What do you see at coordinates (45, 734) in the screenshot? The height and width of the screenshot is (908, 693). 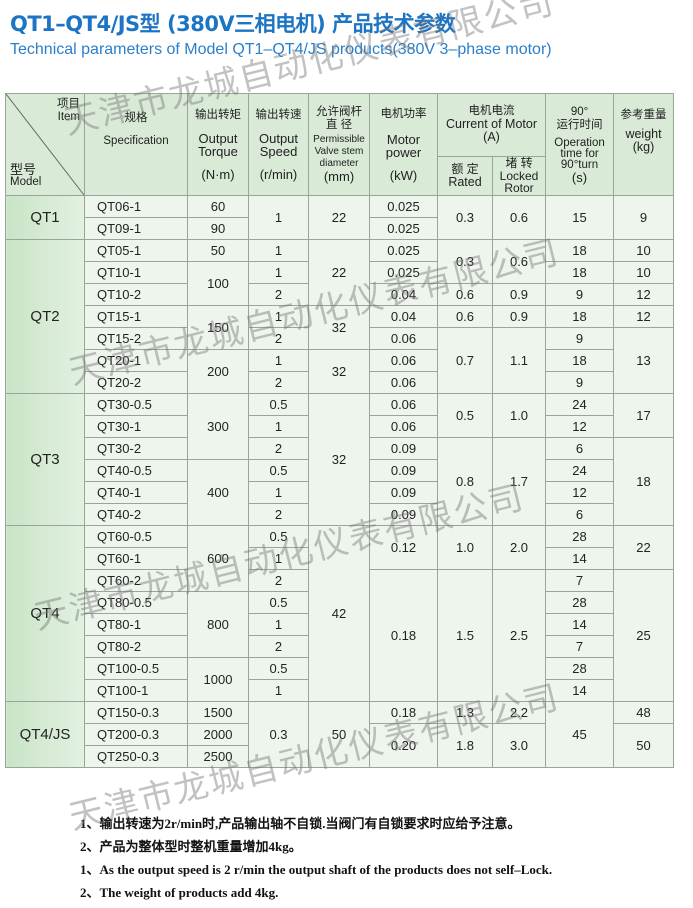 I see `model-cell: QT4/JS` at bounding box center [45, 734].